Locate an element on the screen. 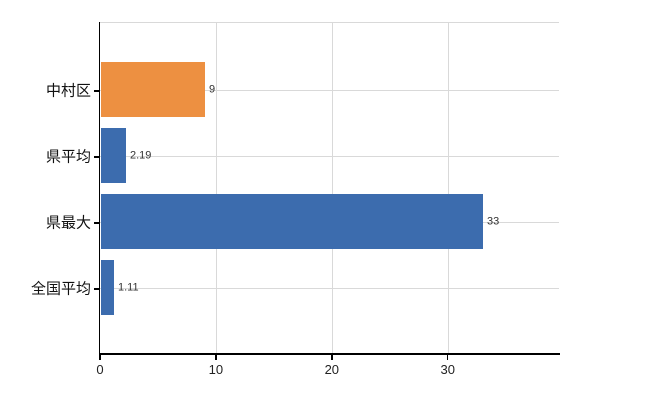 The width and height of the screenshot is (650, 400). bar-value-label: 2.19 is located at coordinates (141, 155).